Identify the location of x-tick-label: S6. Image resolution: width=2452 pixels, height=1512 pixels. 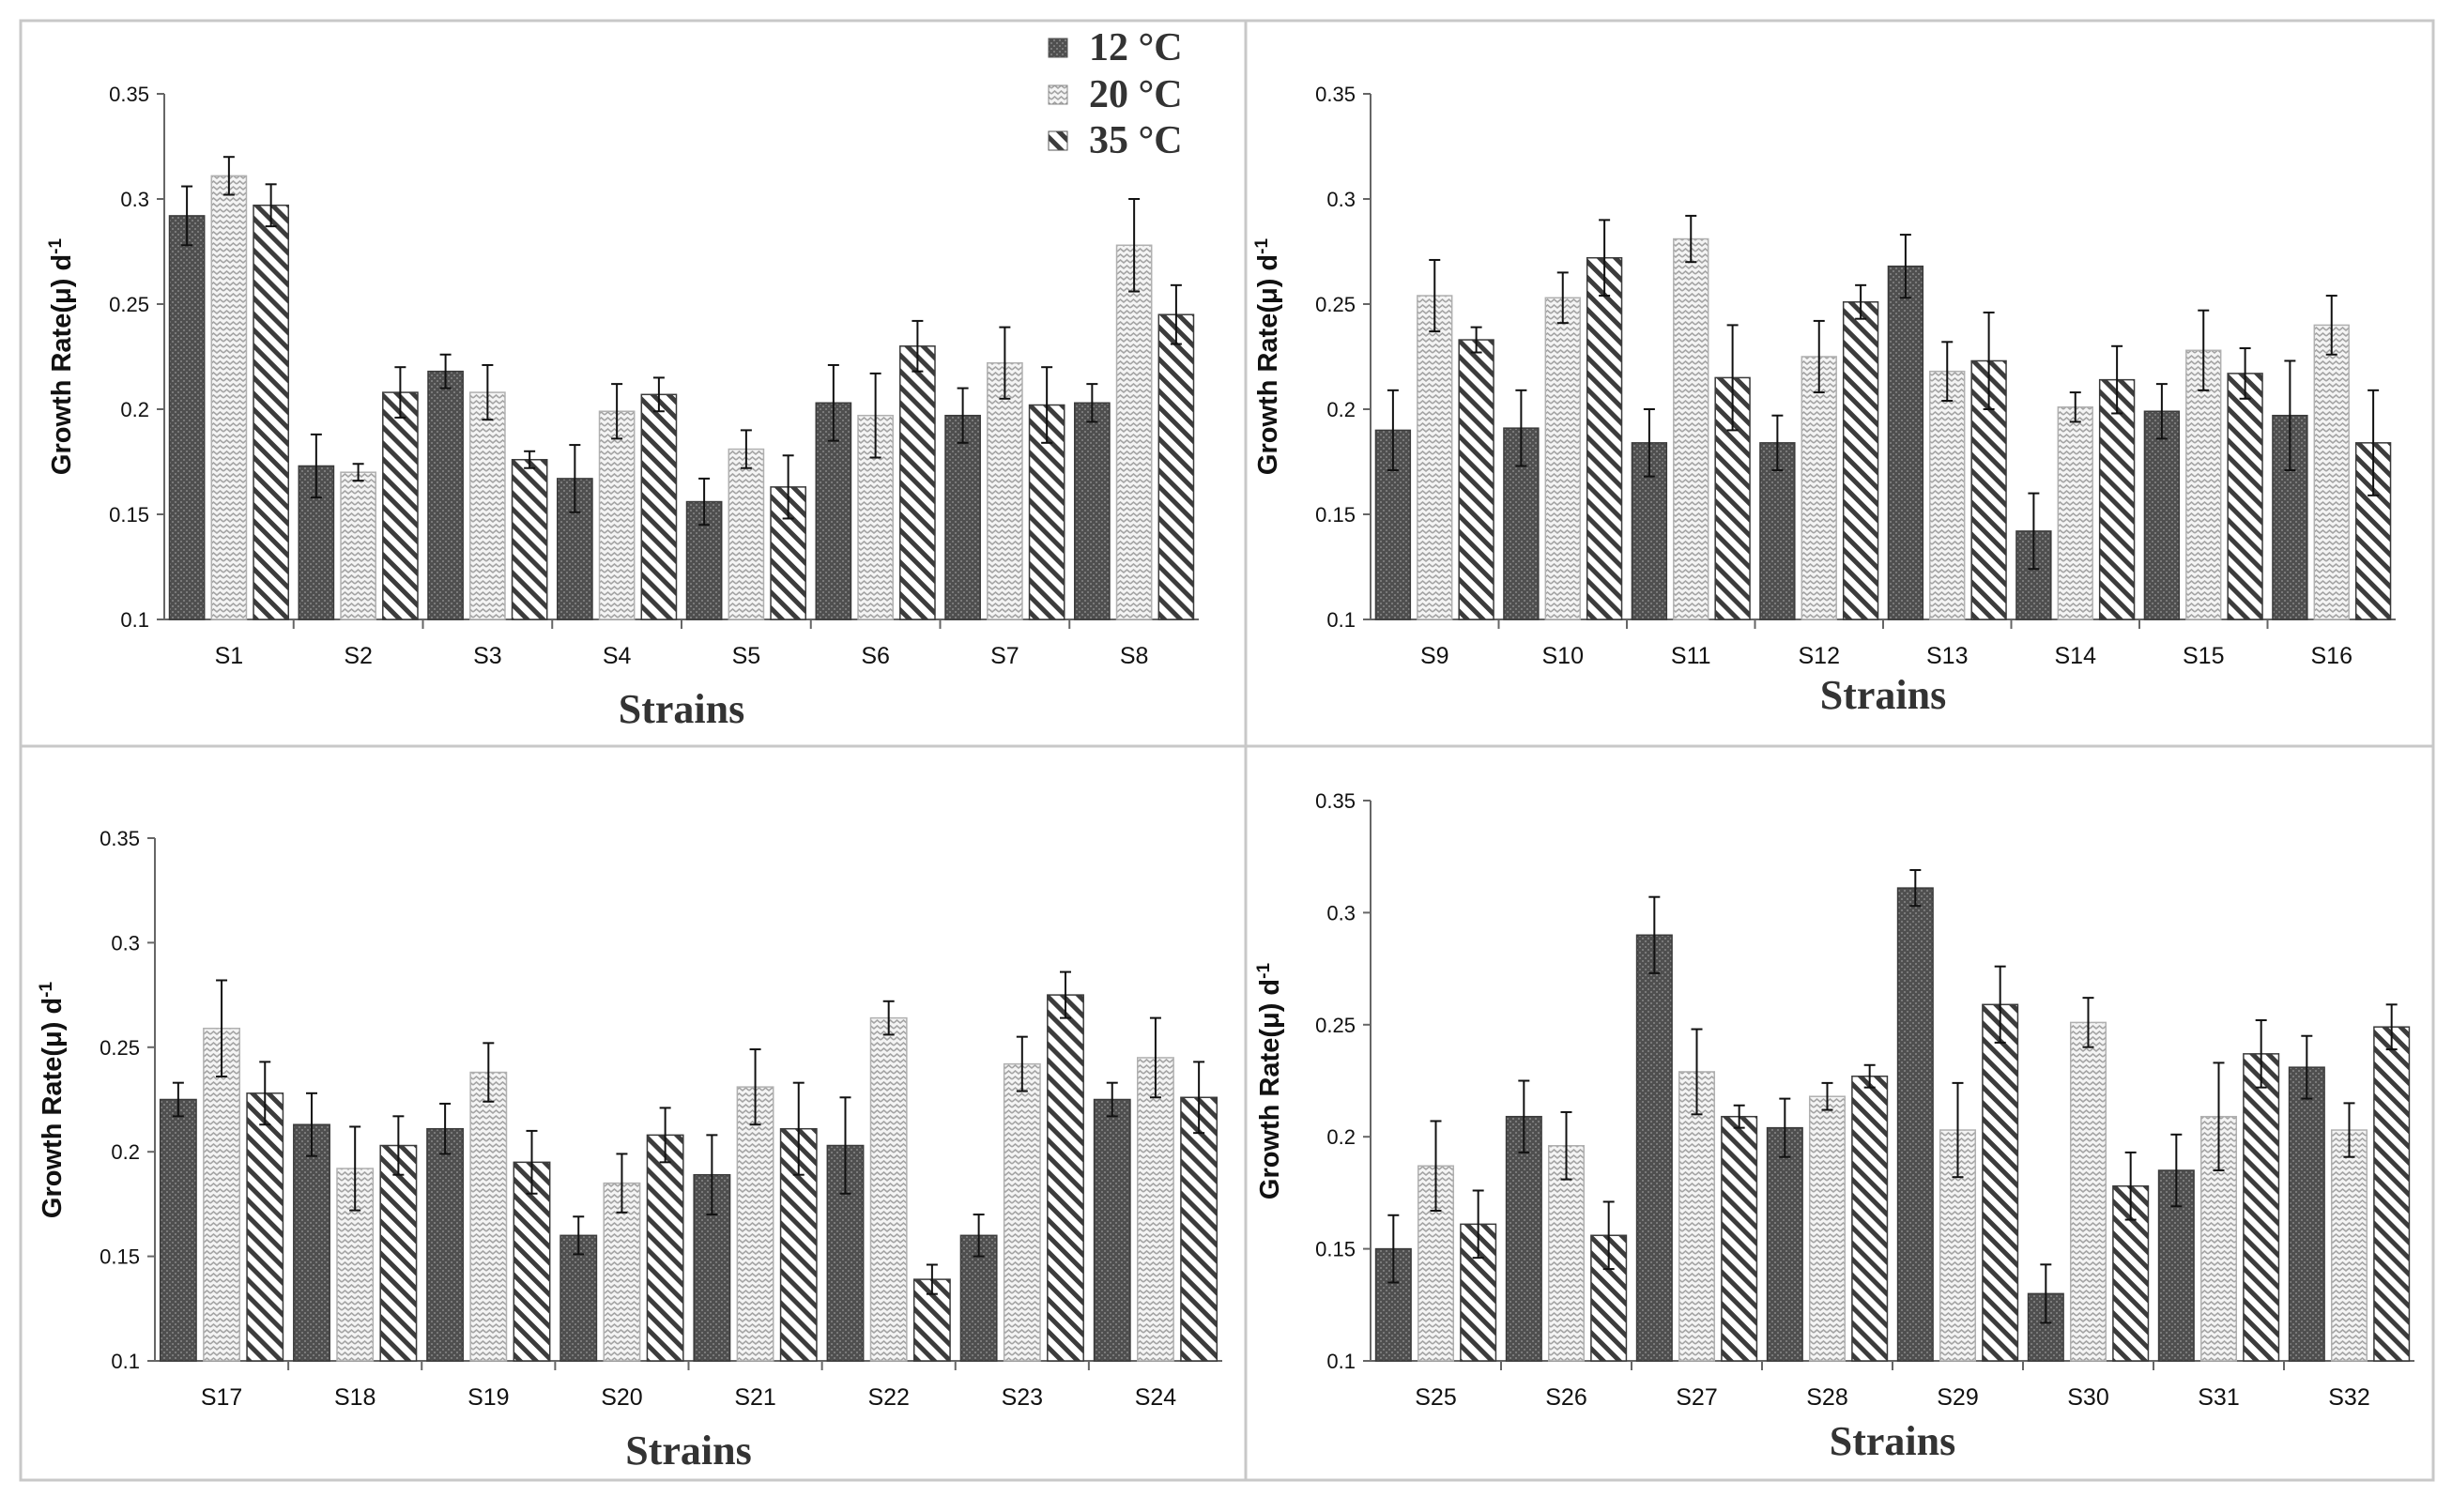
(876, 656).